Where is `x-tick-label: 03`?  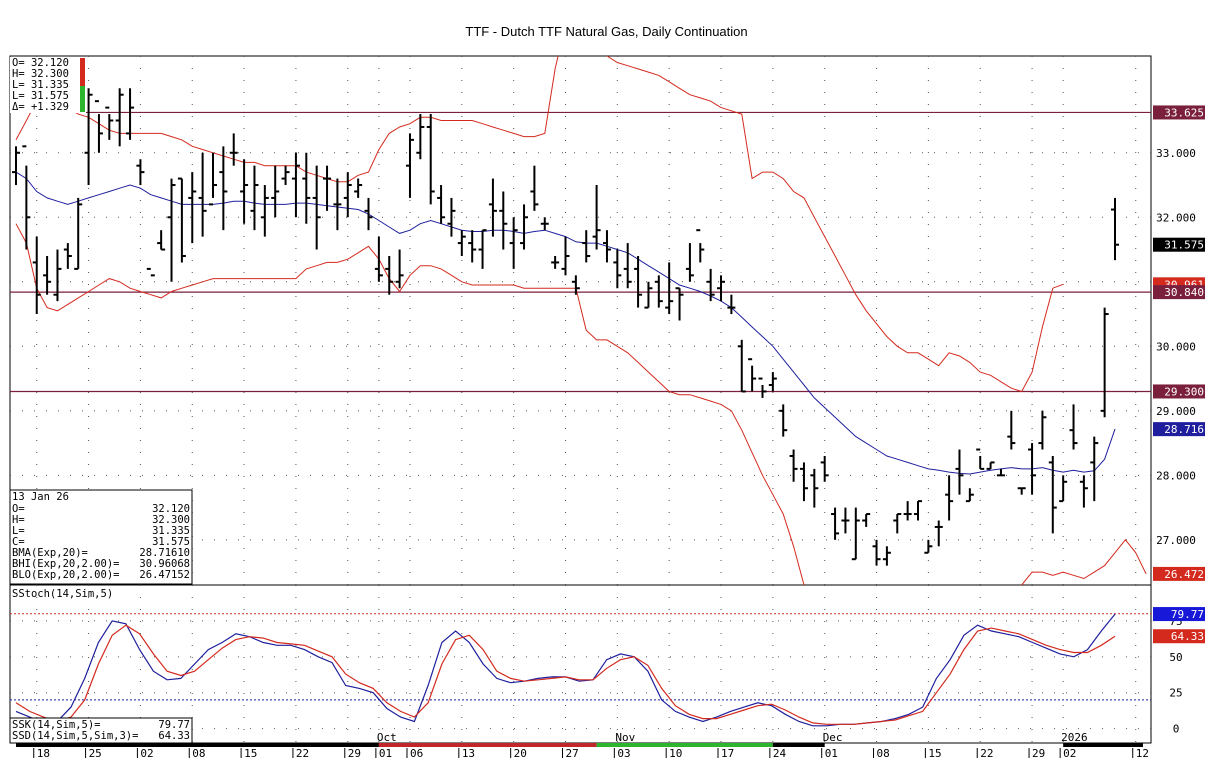
x-tick-label: 03 is located at coordinates (623, 753).